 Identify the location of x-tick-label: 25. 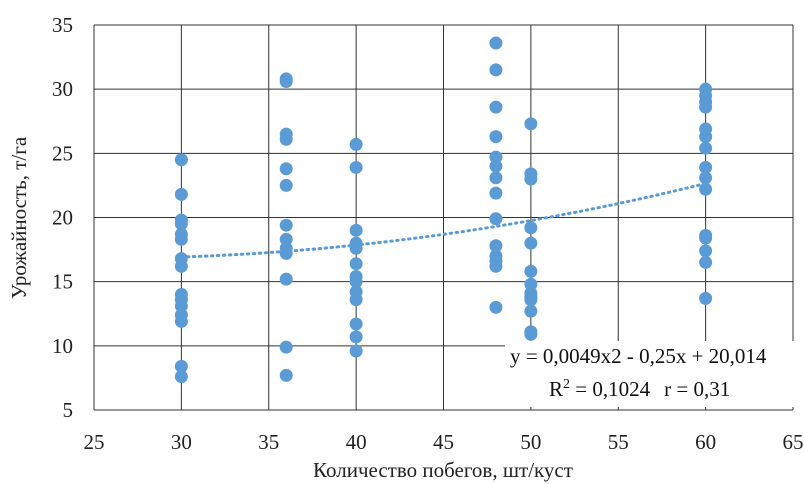
(94, 442).